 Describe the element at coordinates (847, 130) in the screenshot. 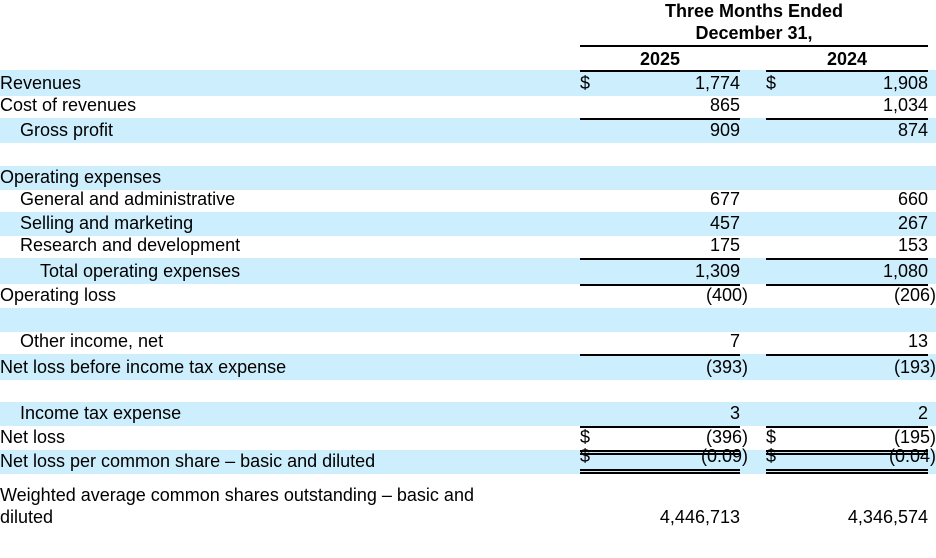

I see `value-2024: 874` at that location.